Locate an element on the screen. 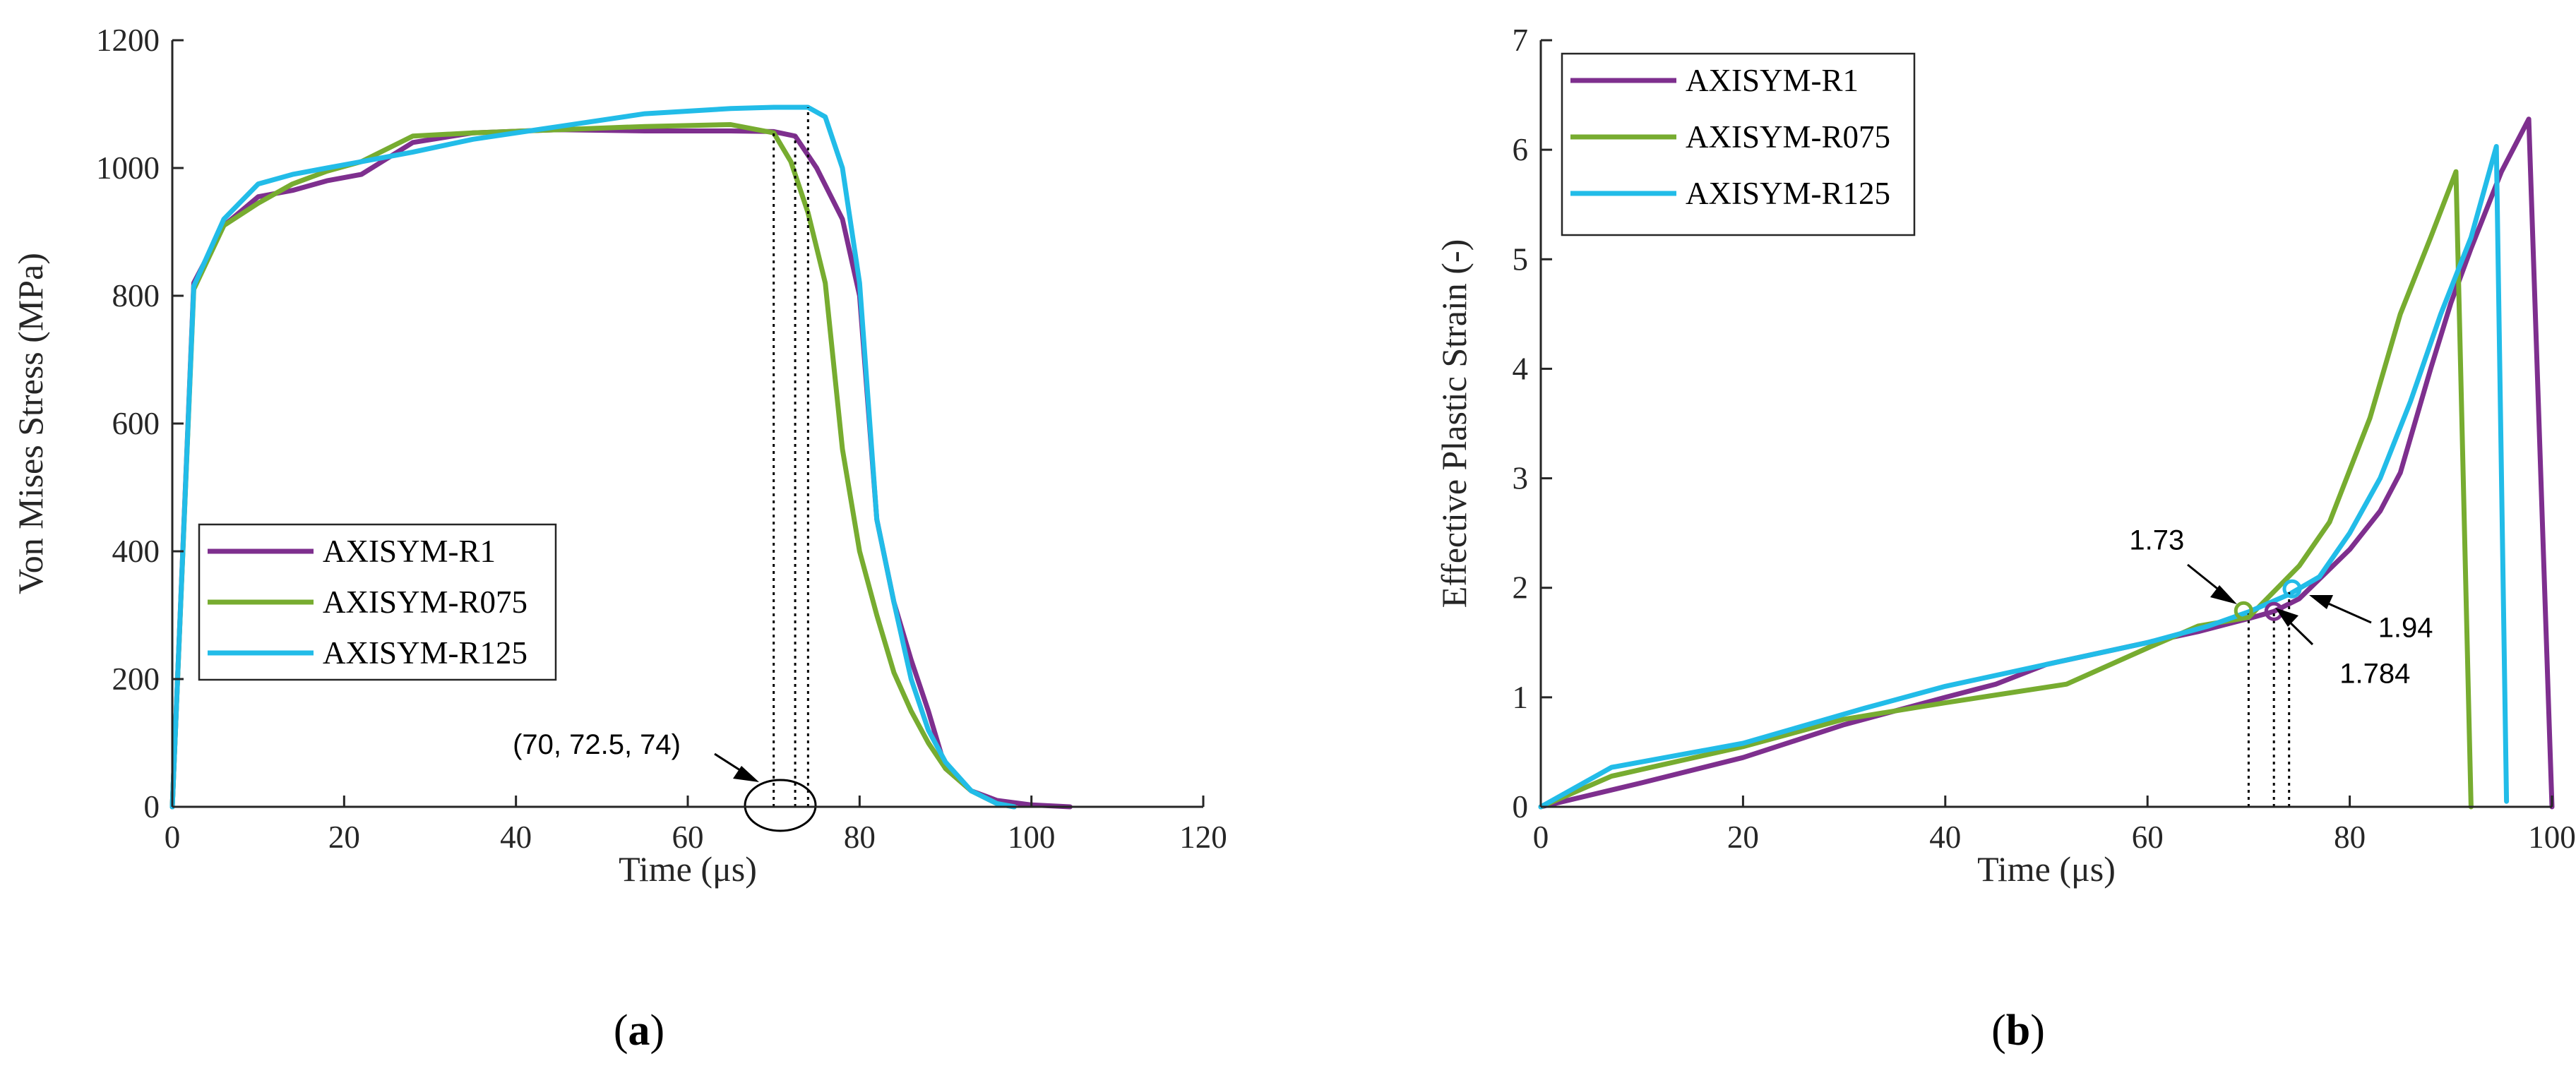 This screenshot has height=1068, width=2576. y-tick-label: 400 is located at coordinates (136, 552).